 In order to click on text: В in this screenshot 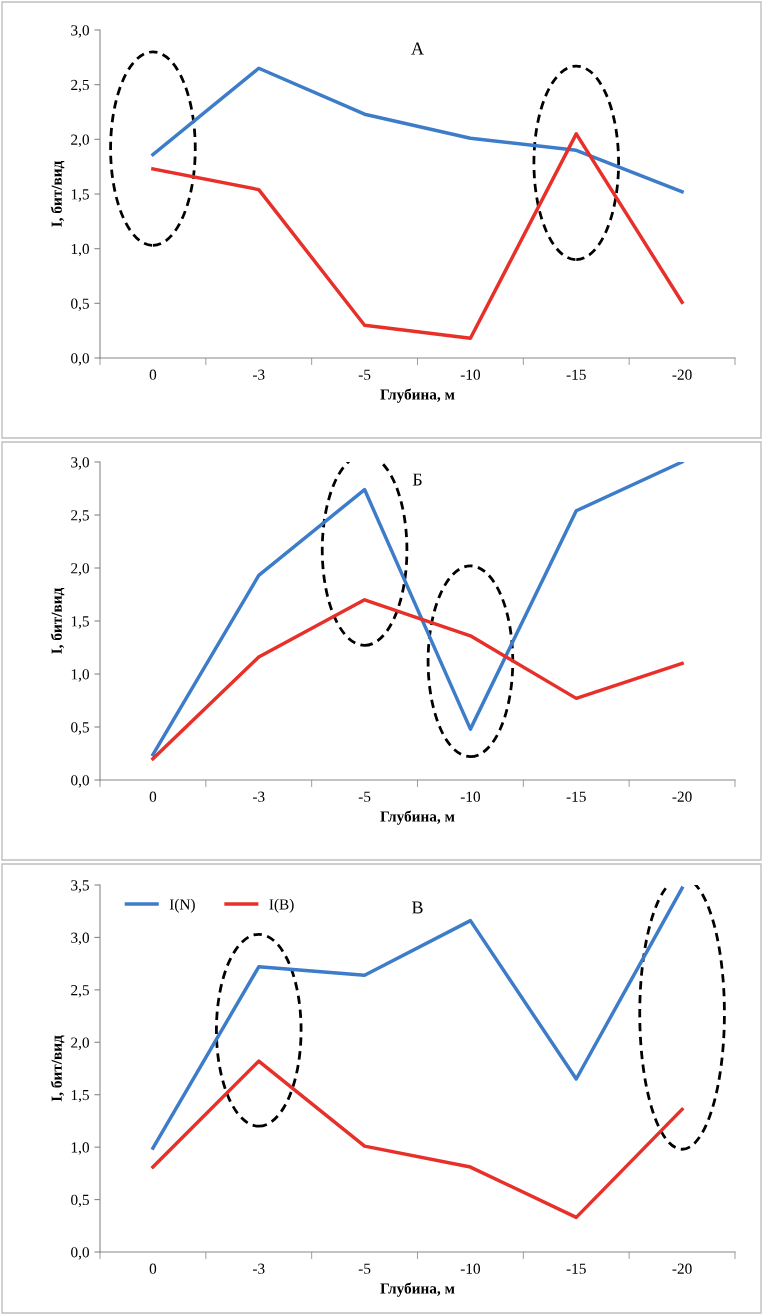, I will do `click(417, 907)`.